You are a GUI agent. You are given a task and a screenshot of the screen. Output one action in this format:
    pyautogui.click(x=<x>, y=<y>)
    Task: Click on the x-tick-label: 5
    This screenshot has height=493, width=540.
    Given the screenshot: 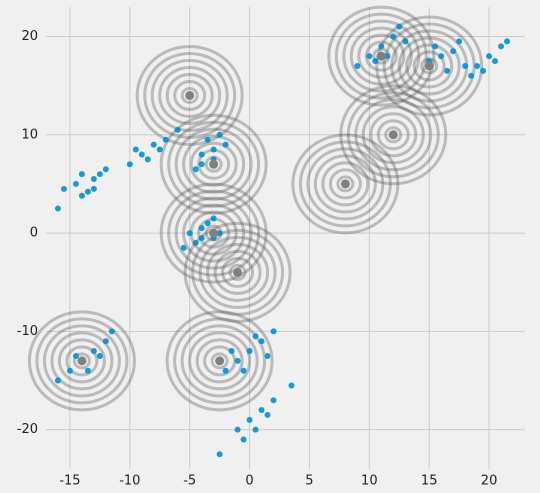 What is the action you would take?
    pyautogui.click(x=309, y=481)
    